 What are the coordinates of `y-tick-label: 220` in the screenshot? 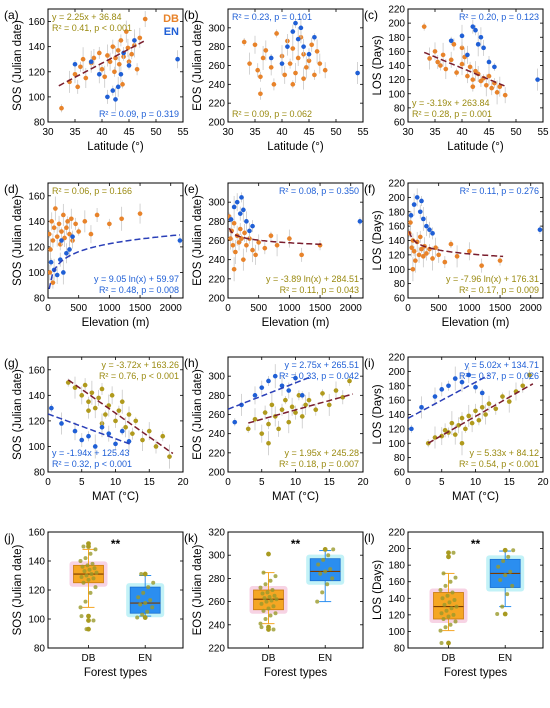 It's located at (216, 104).